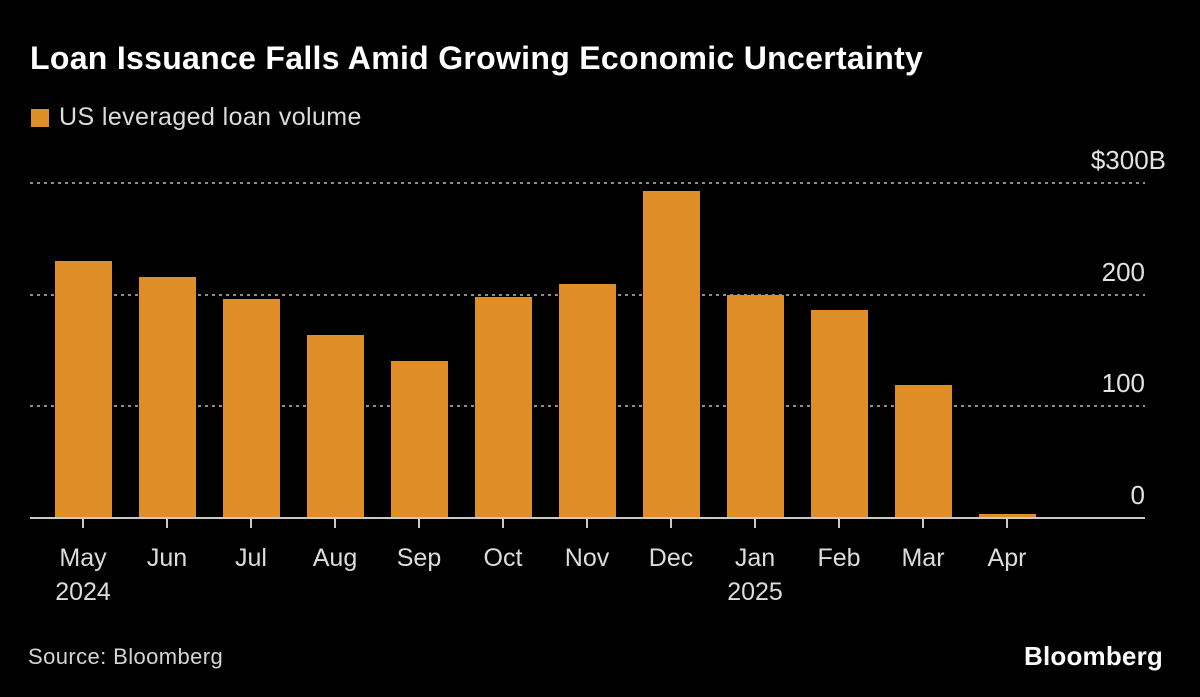 The height and width of the screenshot is (697, 1200). What do you see at coordinates (923, 523) in the screenshot?
I see `x-tick-mar` at bounding box center [923, 523].